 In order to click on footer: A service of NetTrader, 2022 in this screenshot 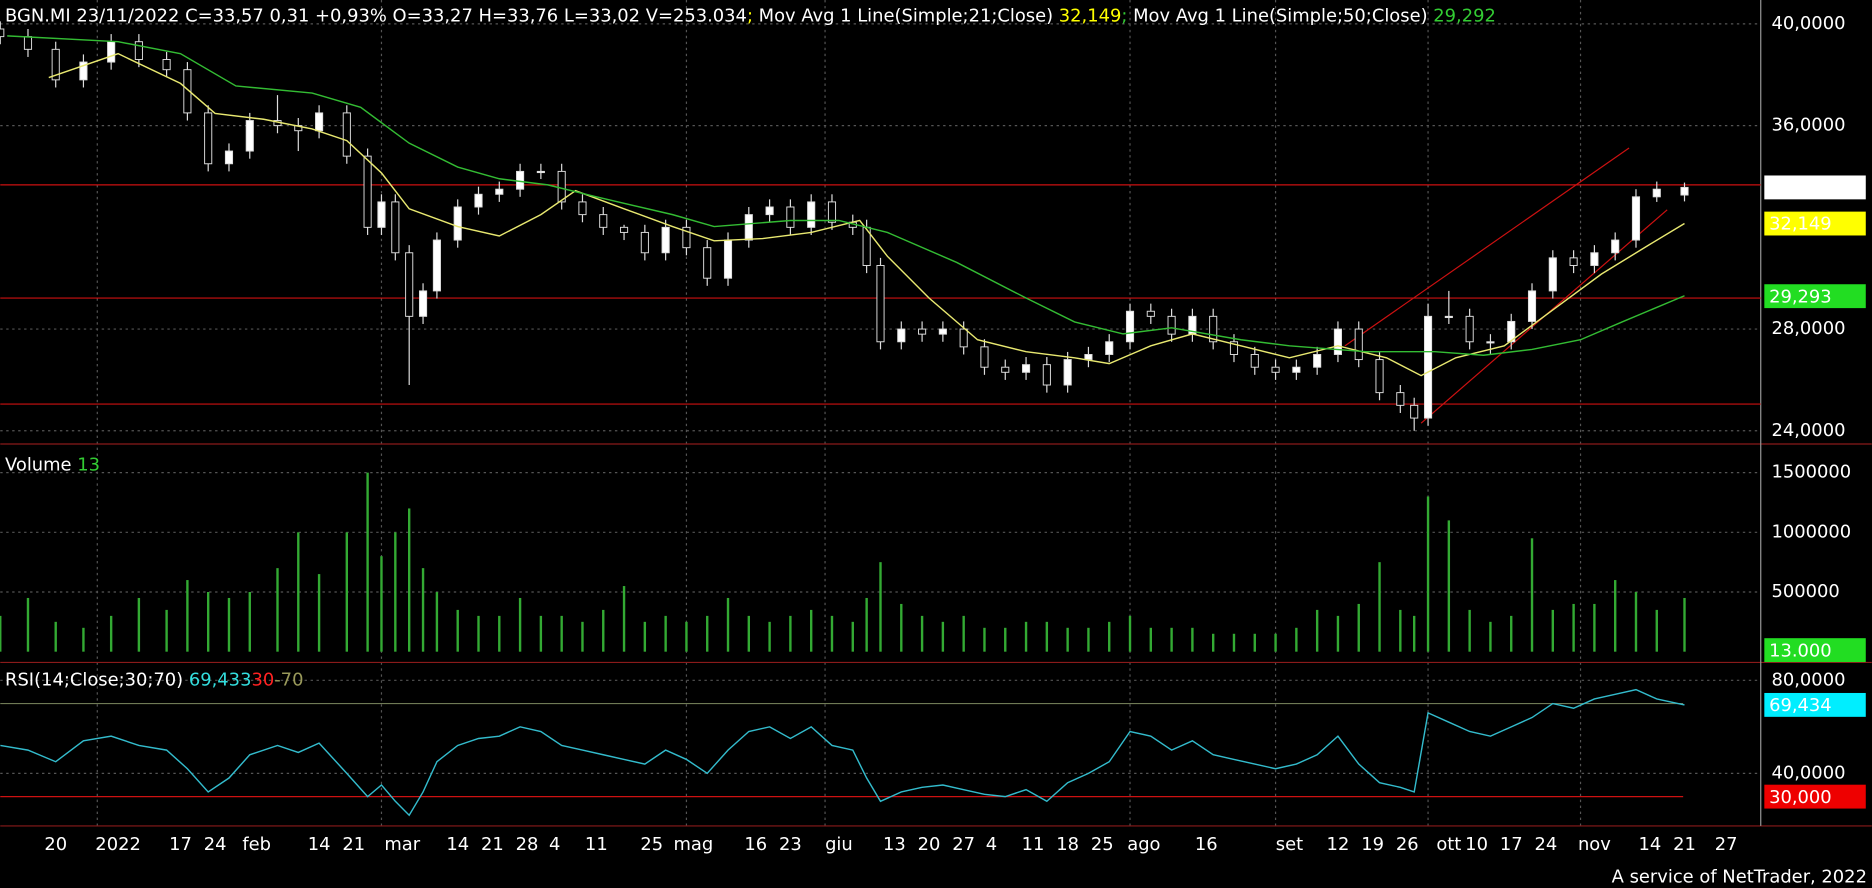, I will do `click(1739, 876)`.